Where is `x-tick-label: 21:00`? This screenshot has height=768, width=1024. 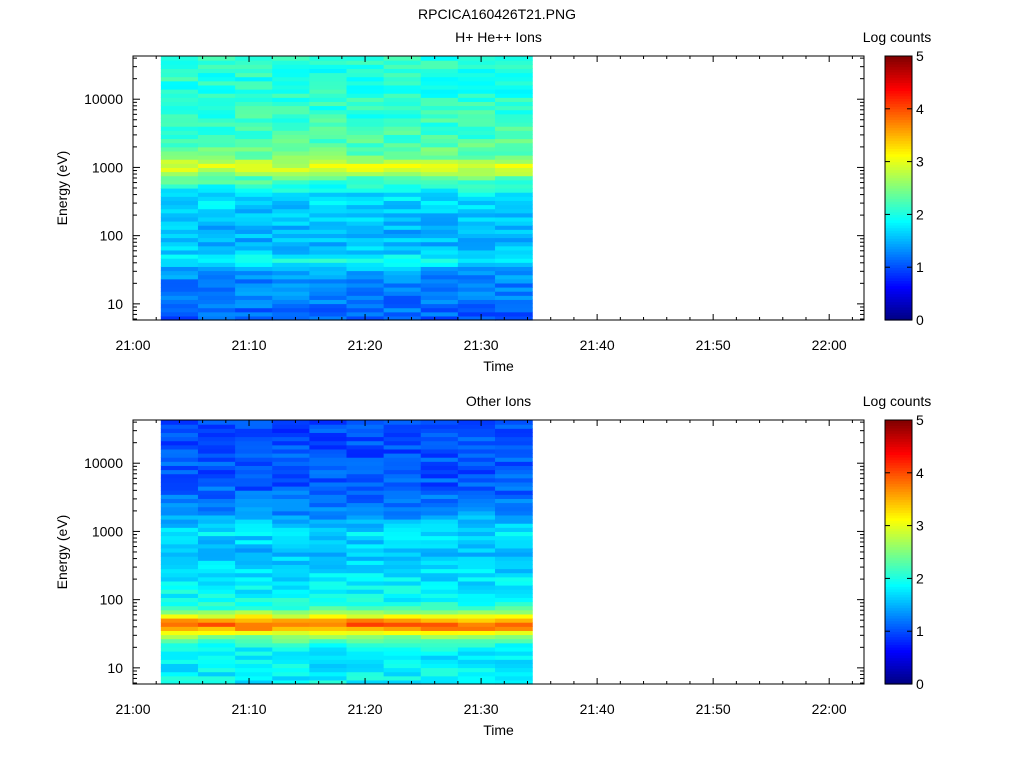
x-tick-label: 21:00 is located at coordinates (132, 709).